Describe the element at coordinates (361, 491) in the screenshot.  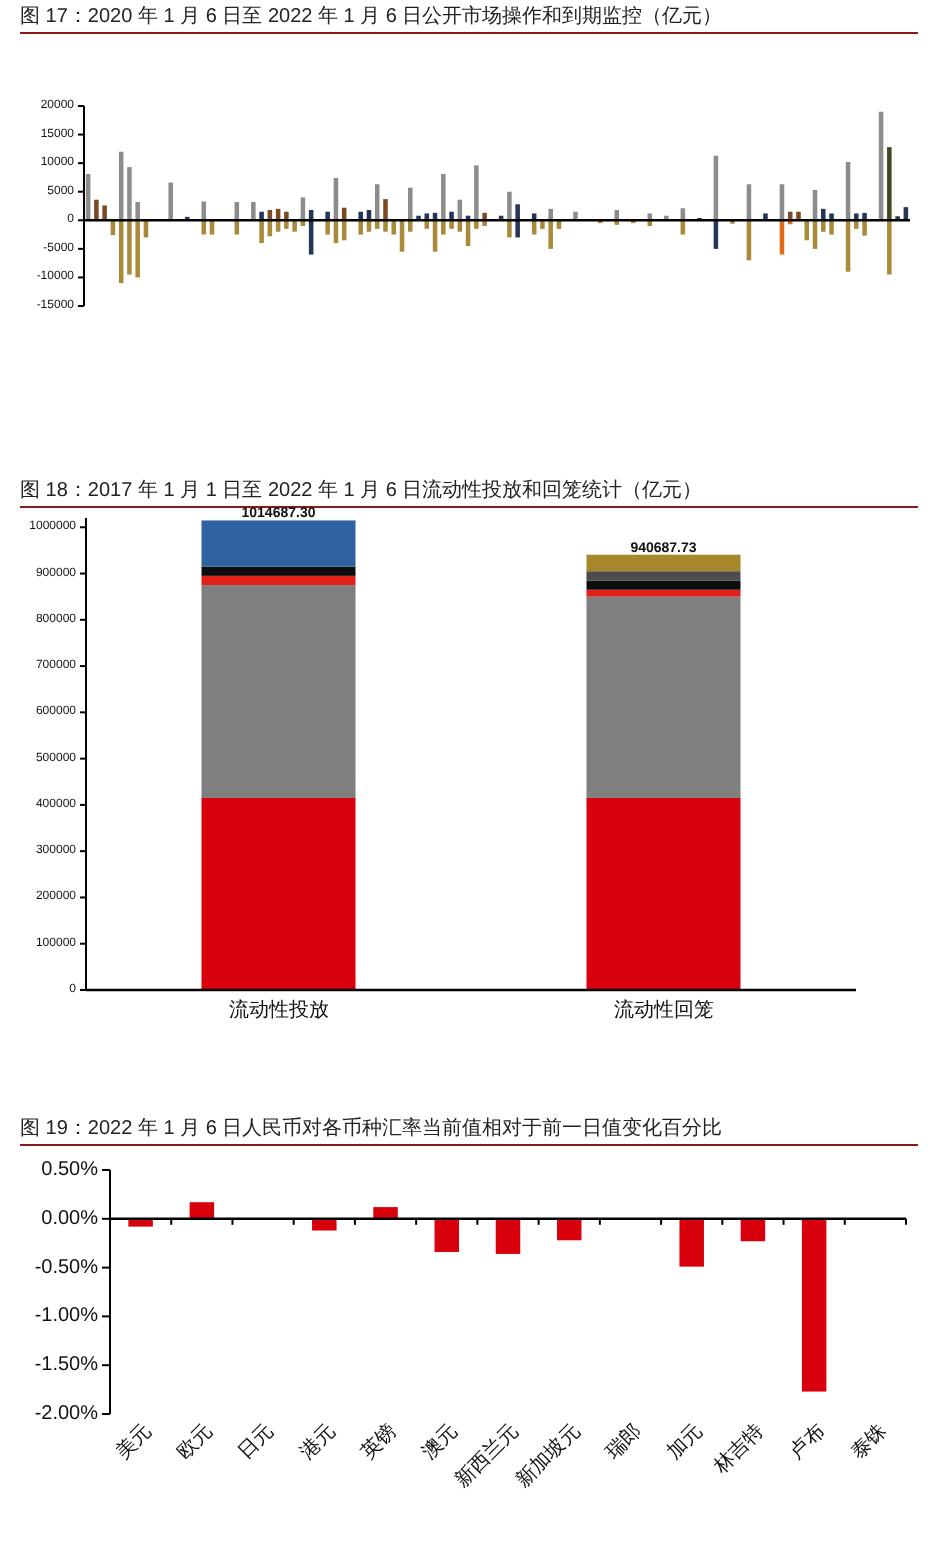
I see `chart-title: 图 18：2017 年 1 月 1 日至 2022 年 1 月 6 日流动性投放和回笼统计（亿元）` at that location.